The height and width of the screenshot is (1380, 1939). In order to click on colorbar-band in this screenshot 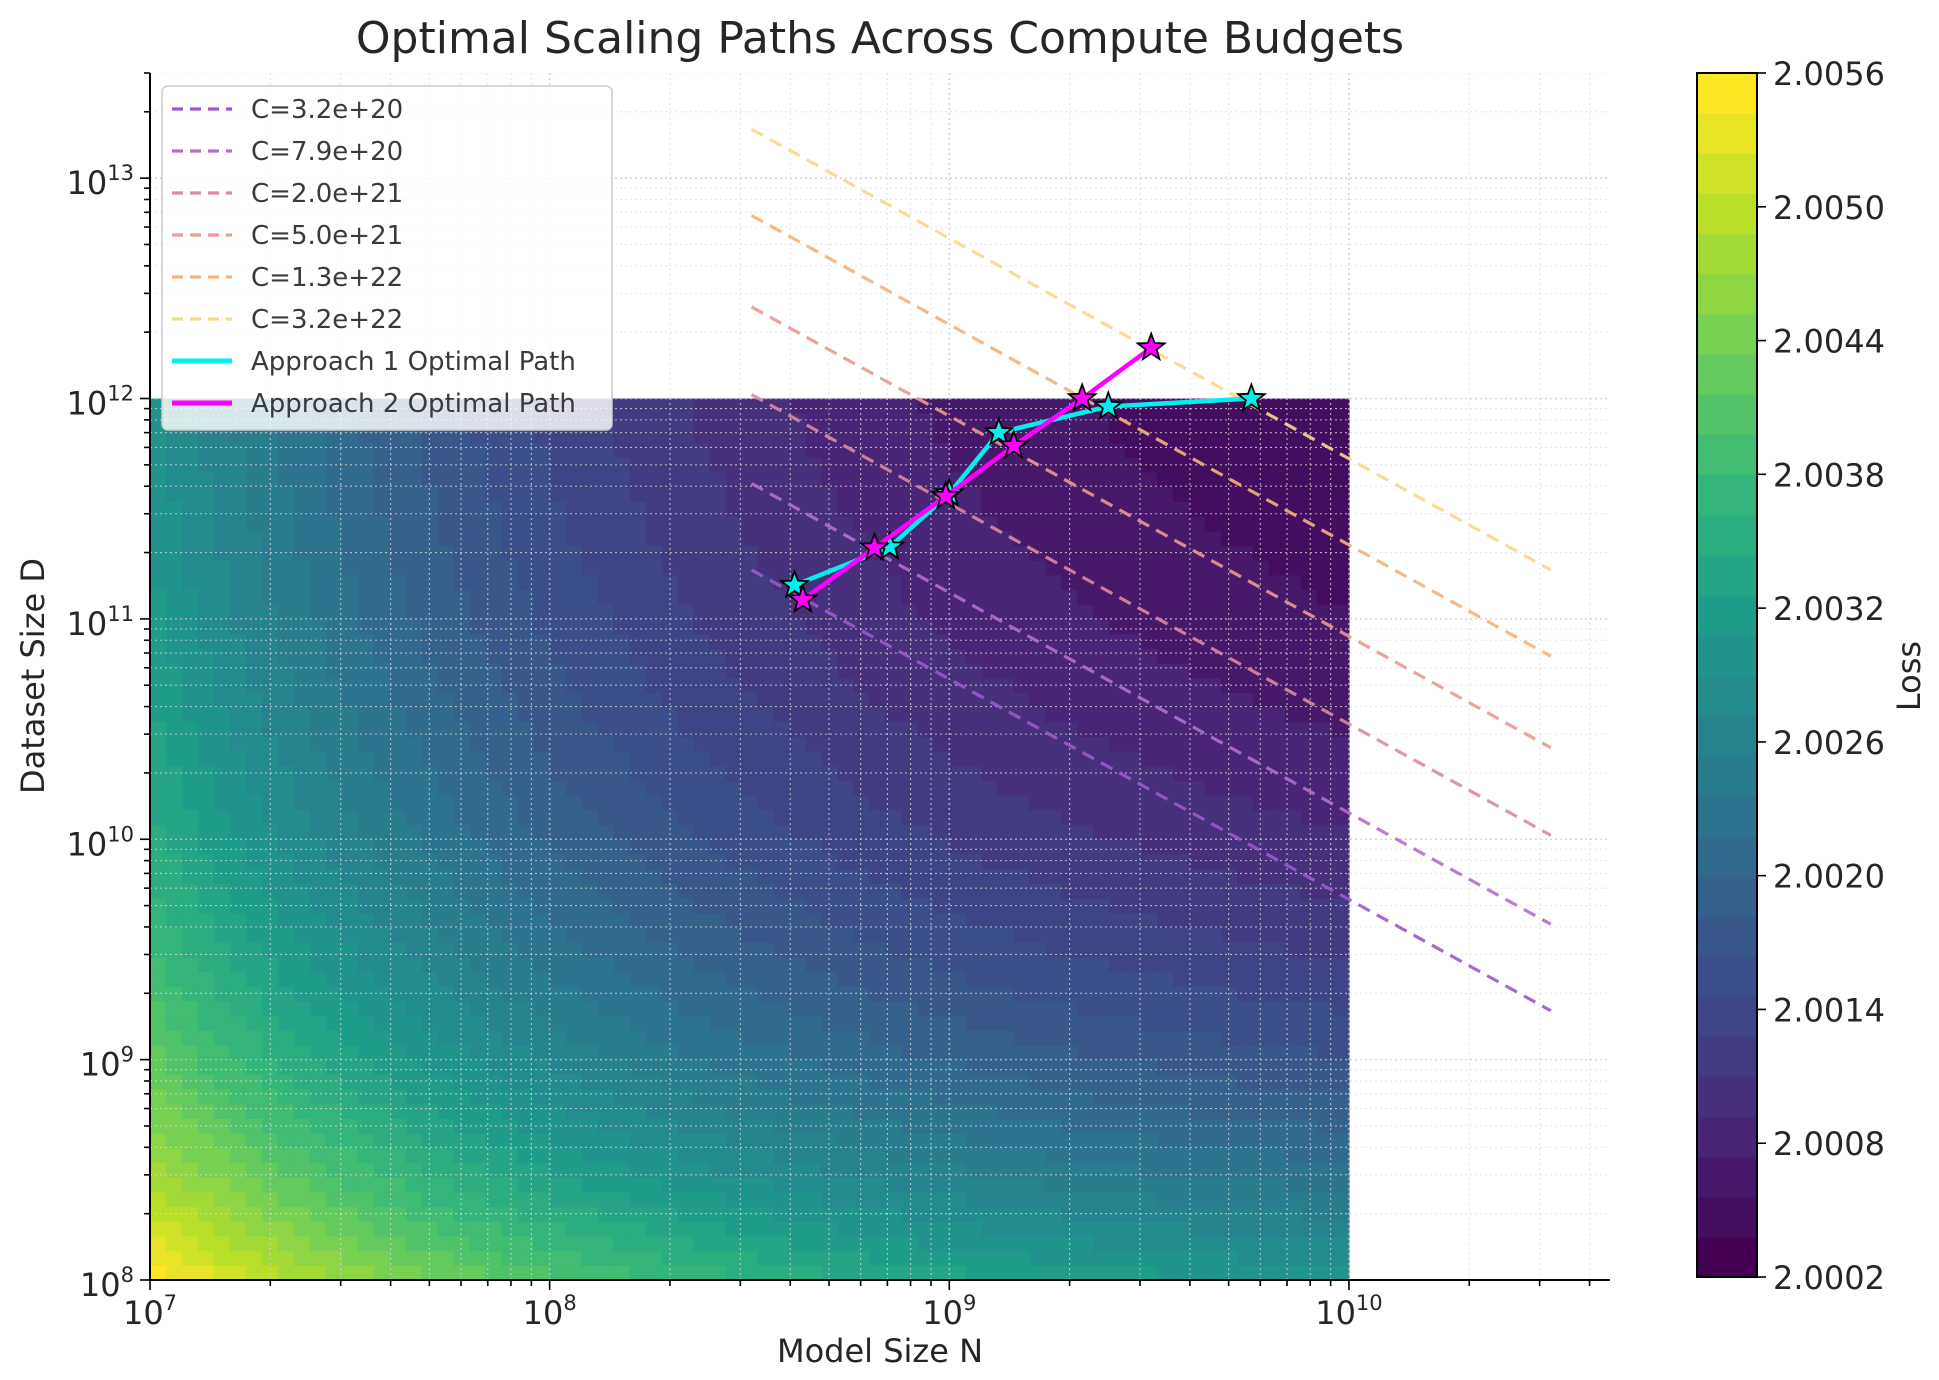, I will do `click(1727, 976)`.